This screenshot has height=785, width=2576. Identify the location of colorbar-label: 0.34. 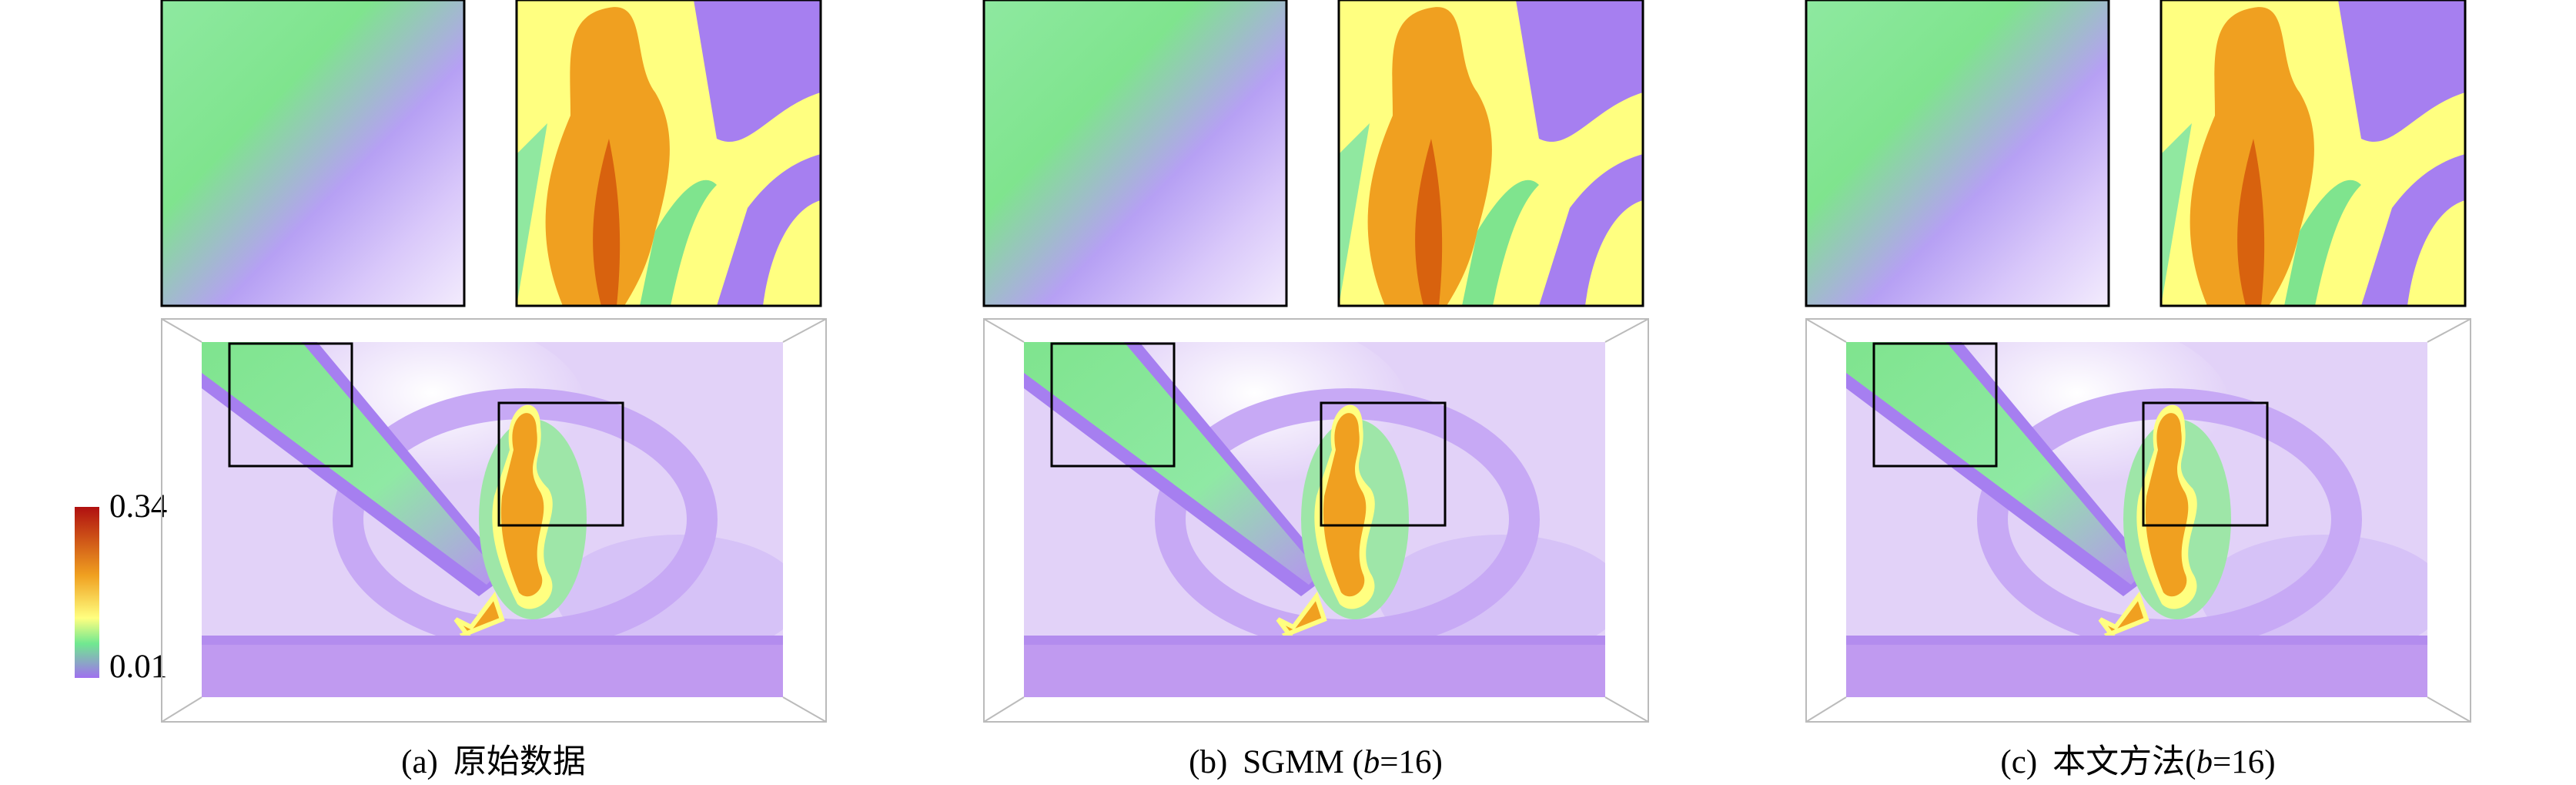
(138, 506).